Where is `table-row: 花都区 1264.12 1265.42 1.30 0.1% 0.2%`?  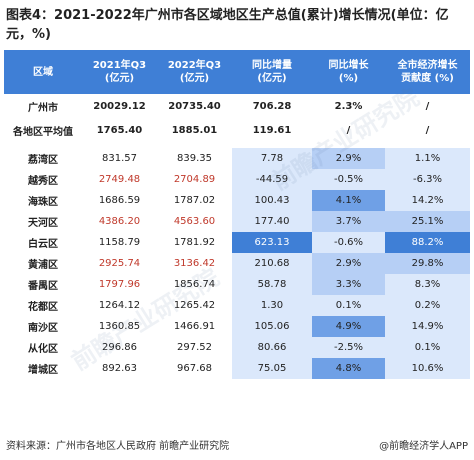
table-row: 花都区 1264.12 1265.42 1.30 0.1% 0.2% is located at coordinates (237, 305).